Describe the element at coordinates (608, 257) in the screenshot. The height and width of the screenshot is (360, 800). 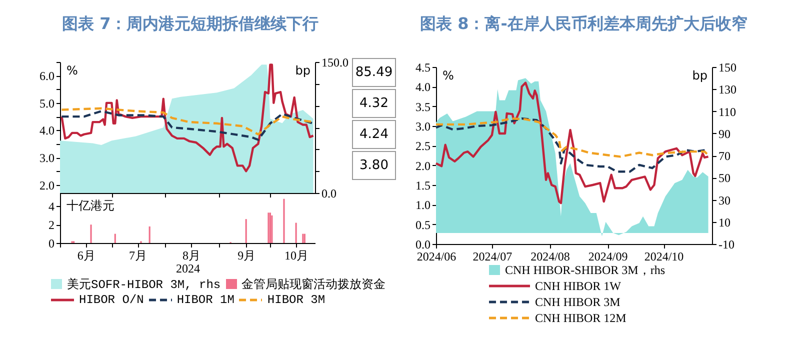
I see `x-tick-label: 2024/09` at that location.